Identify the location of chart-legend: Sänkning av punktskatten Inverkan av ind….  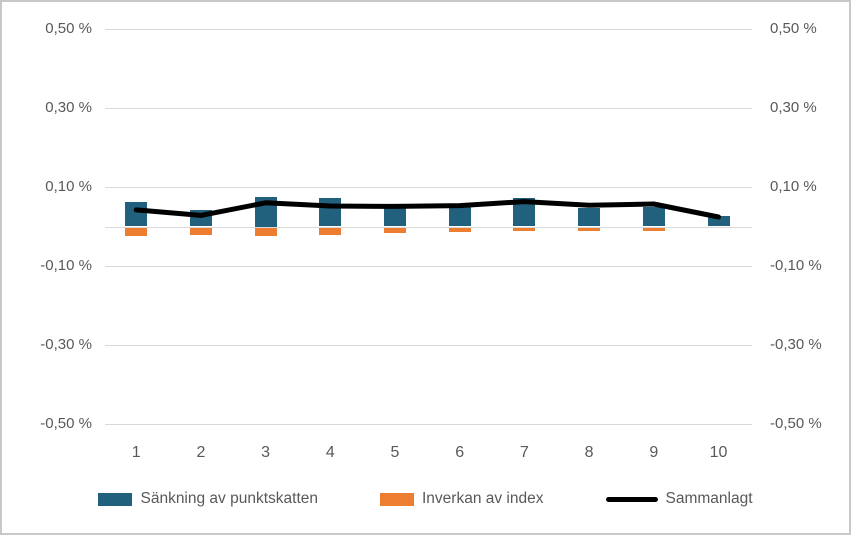
(425, 499).